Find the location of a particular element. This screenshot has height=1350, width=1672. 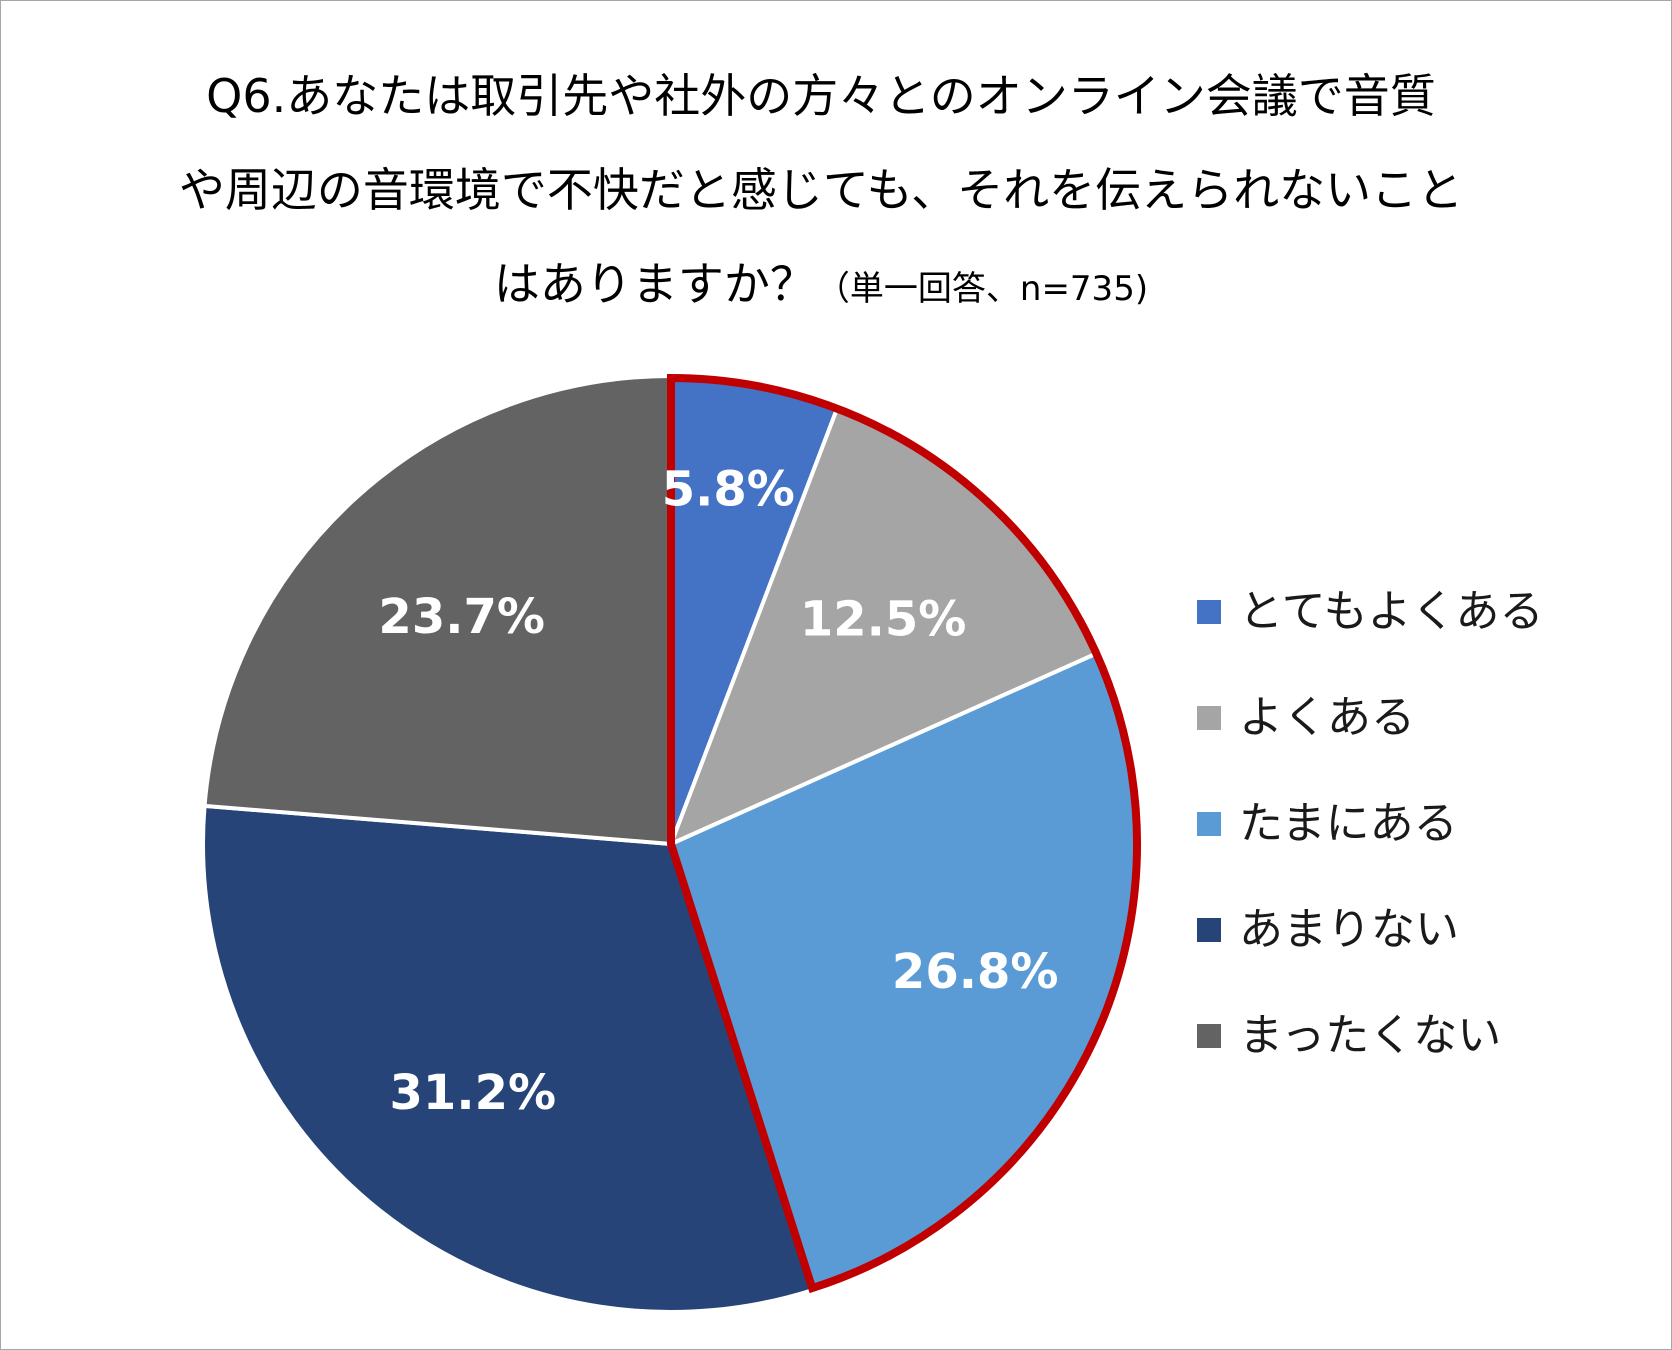

legend-label-1: とてもよくある is located at coordinates (1391, 611).